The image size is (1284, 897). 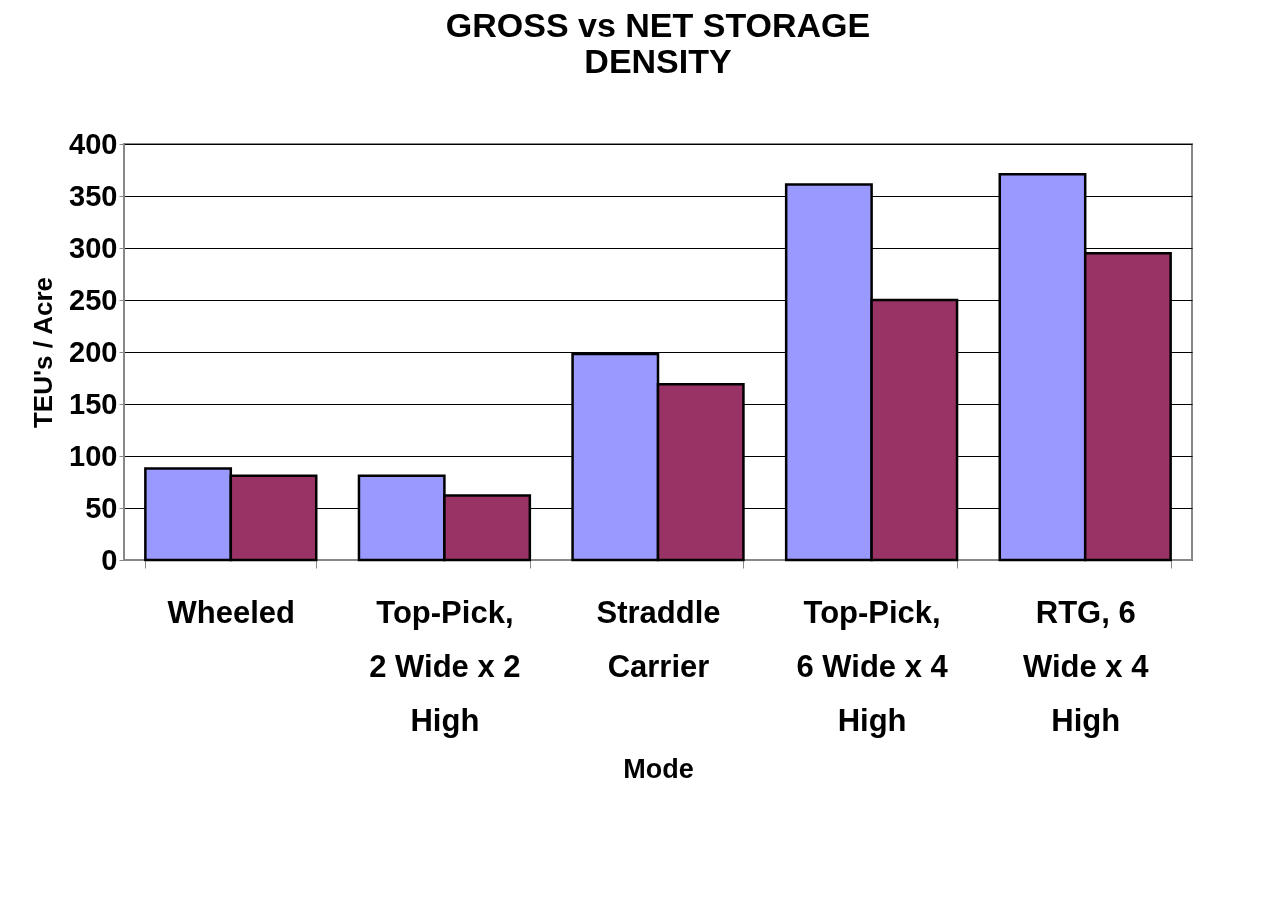 What do you see at coordinates (93, 195) in the screenshot?
I see `y-tick-label: 350` at bounding box center [93, 195].